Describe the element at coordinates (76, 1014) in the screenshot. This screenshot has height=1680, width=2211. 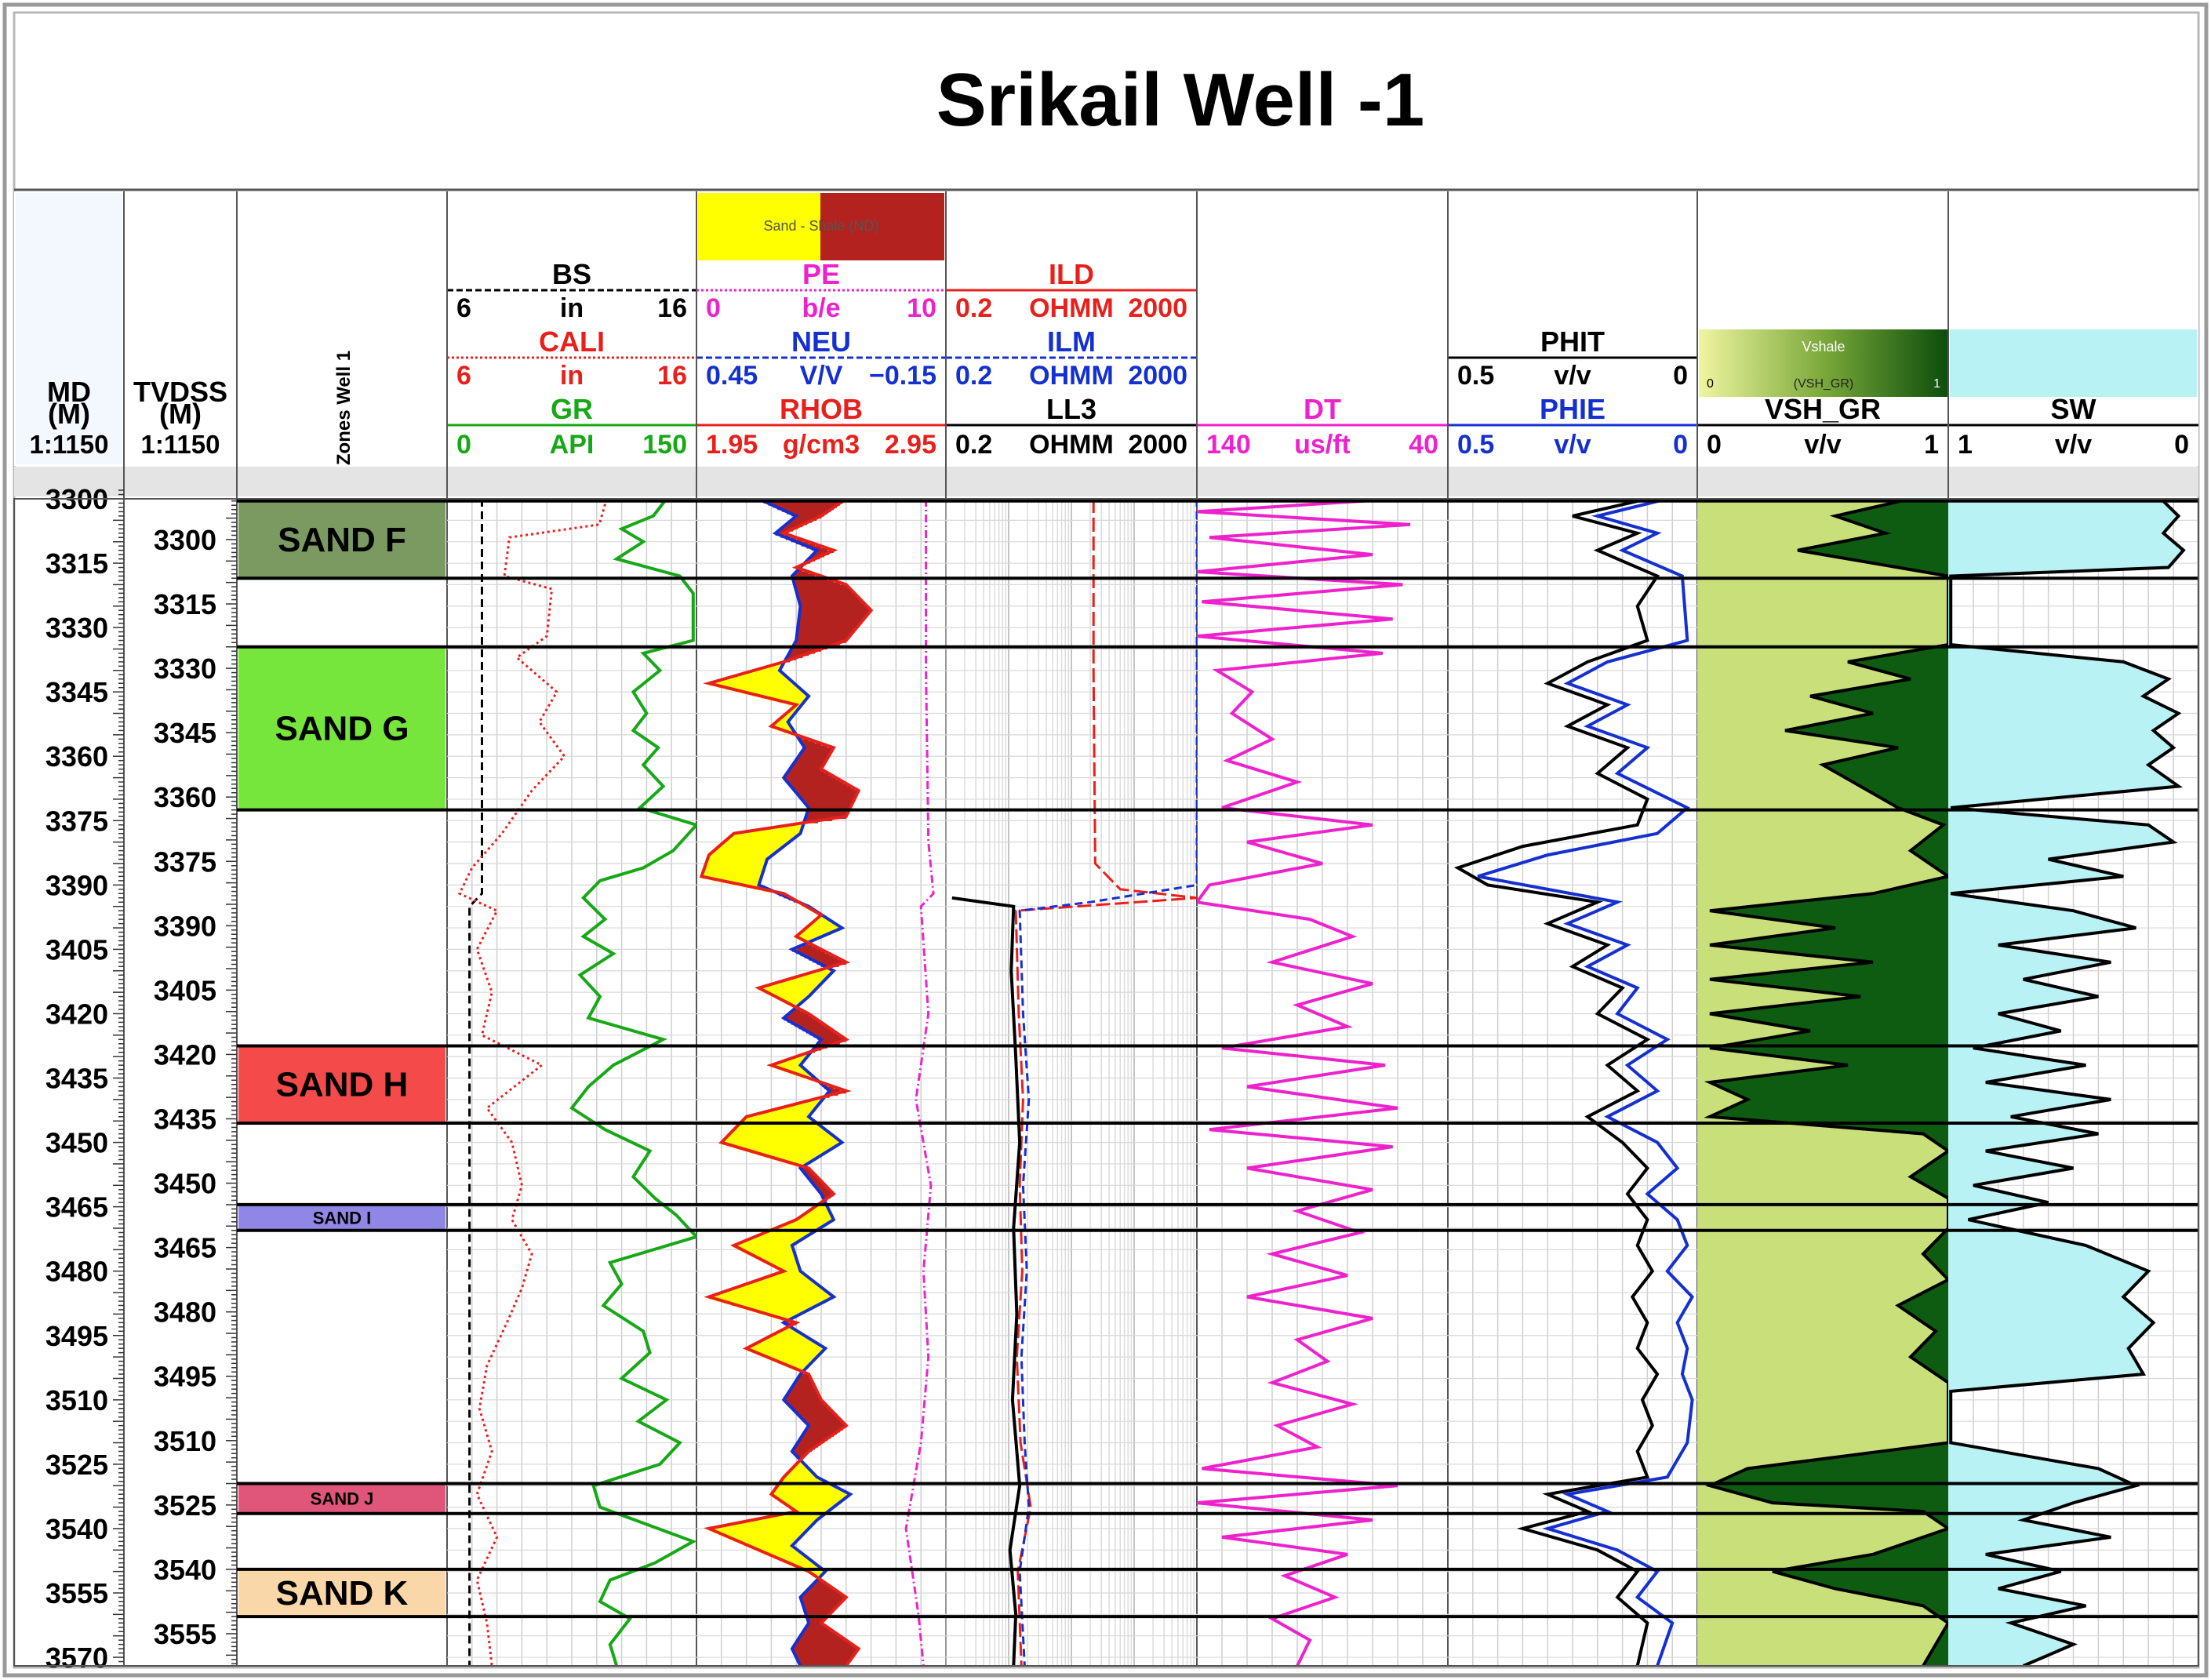
I see `md-tick-label: 3420` at that location.